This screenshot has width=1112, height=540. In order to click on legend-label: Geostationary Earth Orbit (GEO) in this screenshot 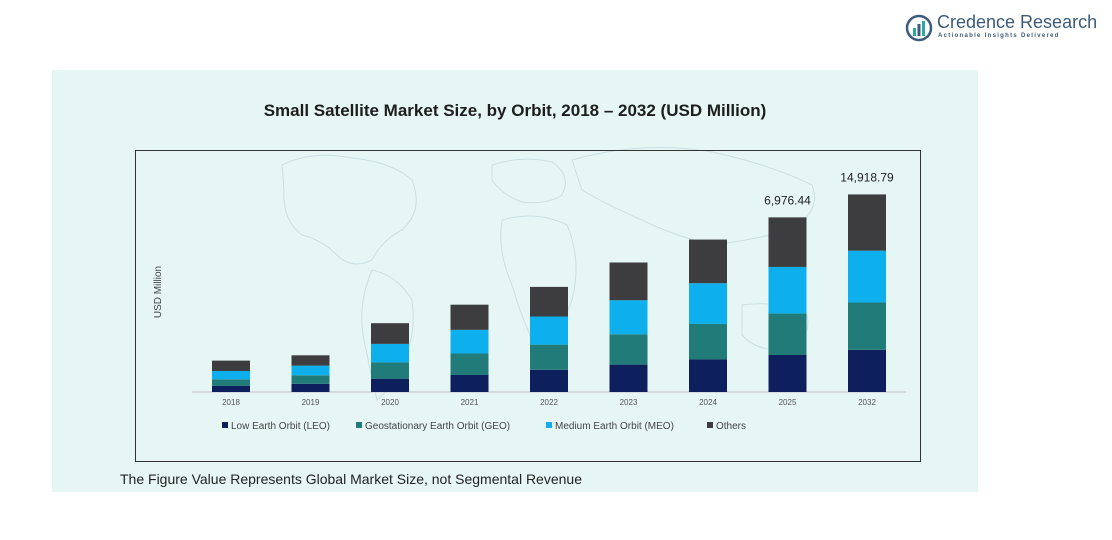, I will do `click(437, 426)`.